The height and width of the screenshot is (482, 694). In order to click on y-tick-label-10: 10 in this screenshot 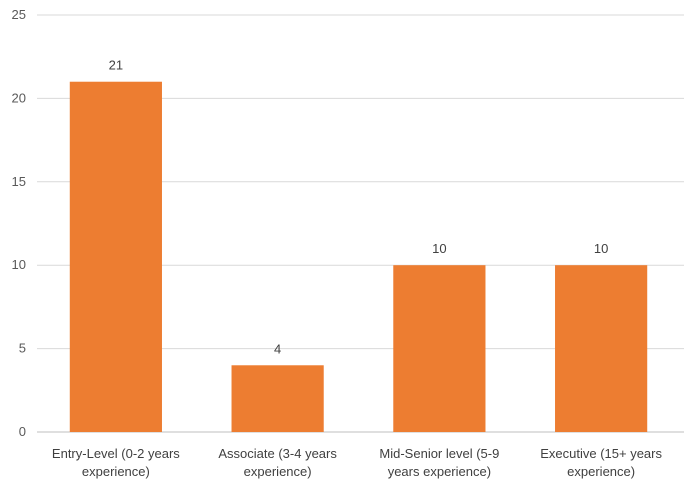, I will do `click(19, 264)`.